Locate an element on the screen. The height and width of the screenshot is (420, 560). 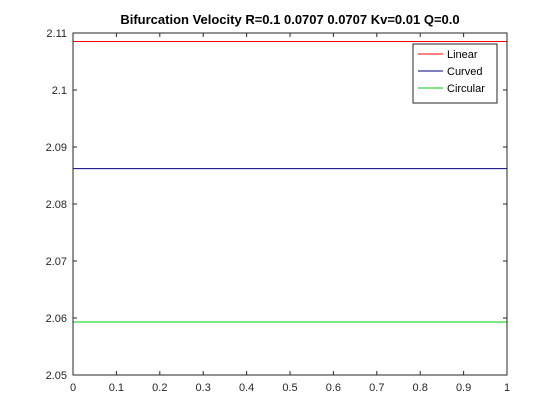
y-tick-label: 2.09 is located at coordinates (56, 148).